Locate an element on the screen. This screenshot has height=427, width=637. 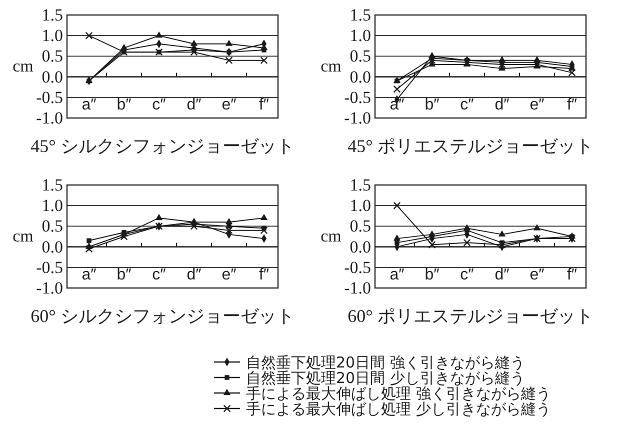
legend-label: 手による最大伸ばし処理 少し引きながら縫う is located at coordinates (398, 409).